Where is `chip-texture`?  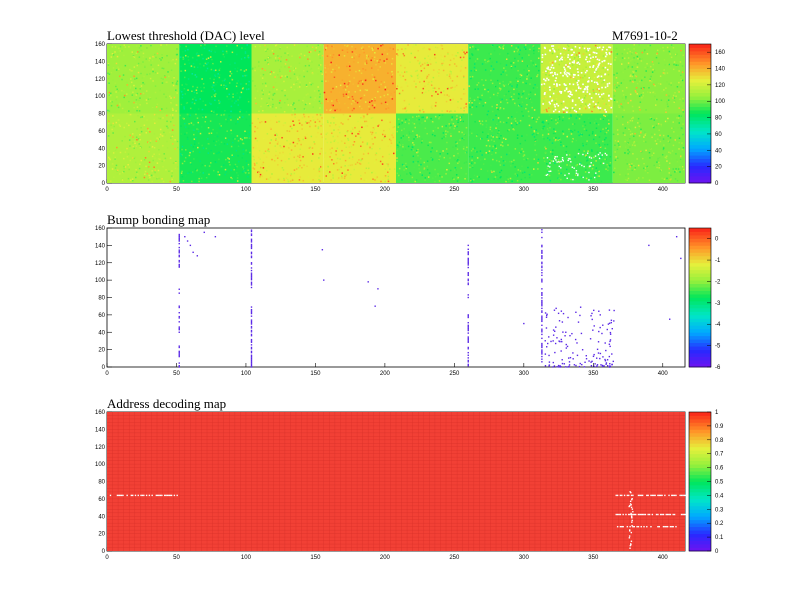
chip-texture is located at coordinates (648, 148).